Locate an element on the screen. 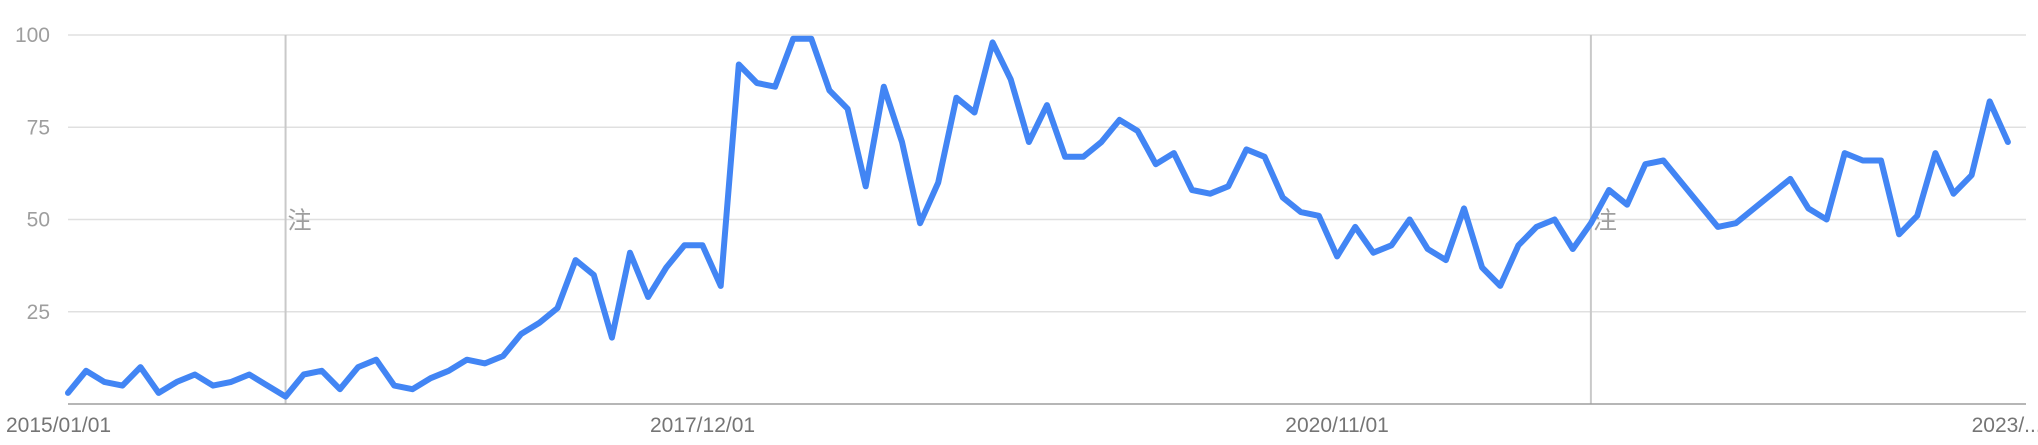 The image size is (2038, 445). x-tick-label: 2020/11/01 is located at coordinates (1337, 425).